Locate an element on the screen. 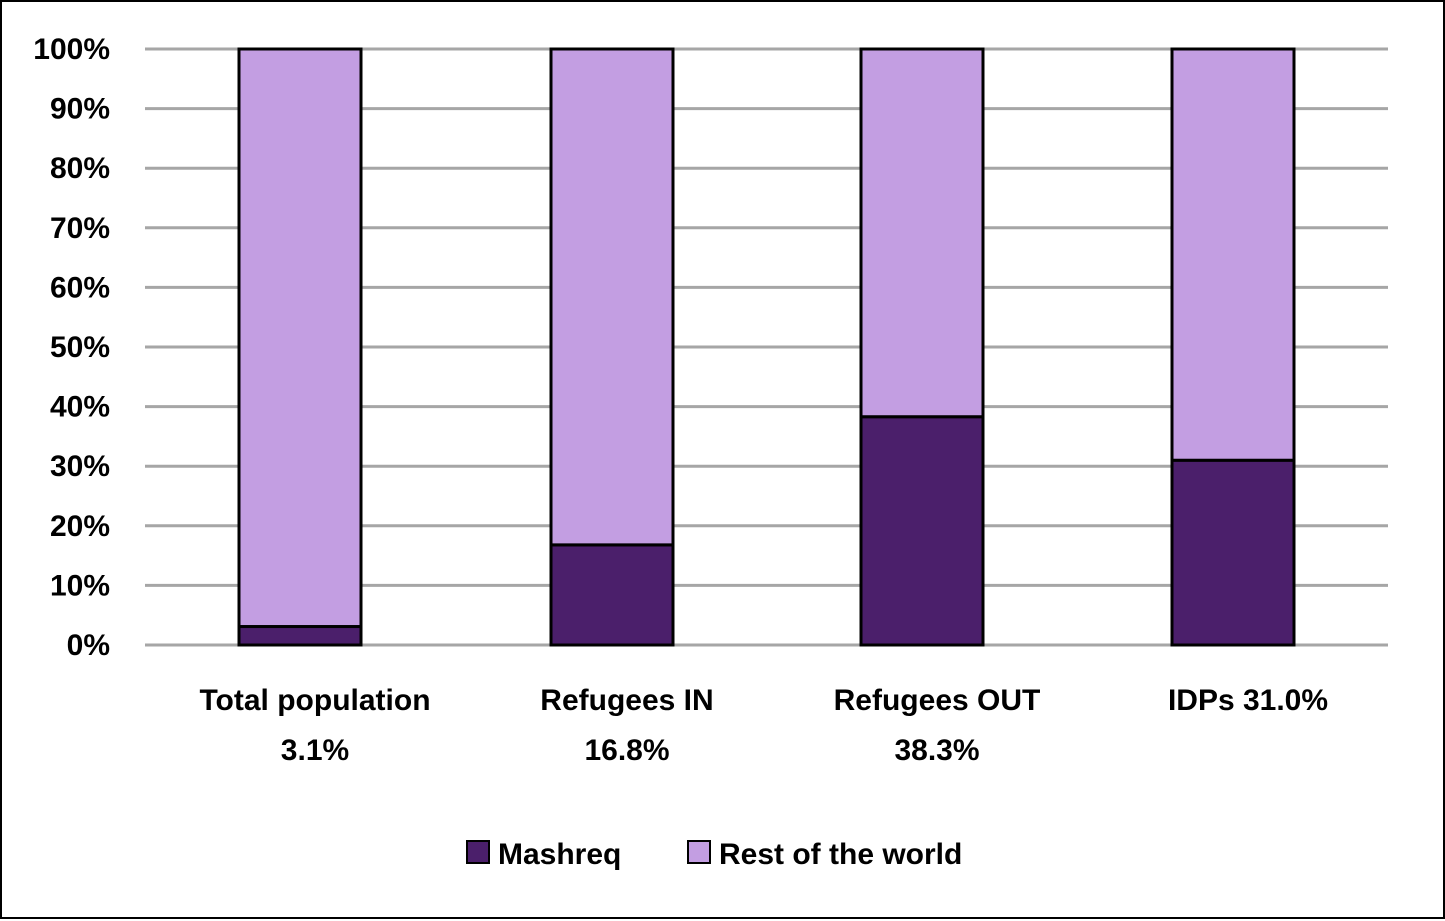  y-tick-label: 30% is located at coordinates (80, 466).